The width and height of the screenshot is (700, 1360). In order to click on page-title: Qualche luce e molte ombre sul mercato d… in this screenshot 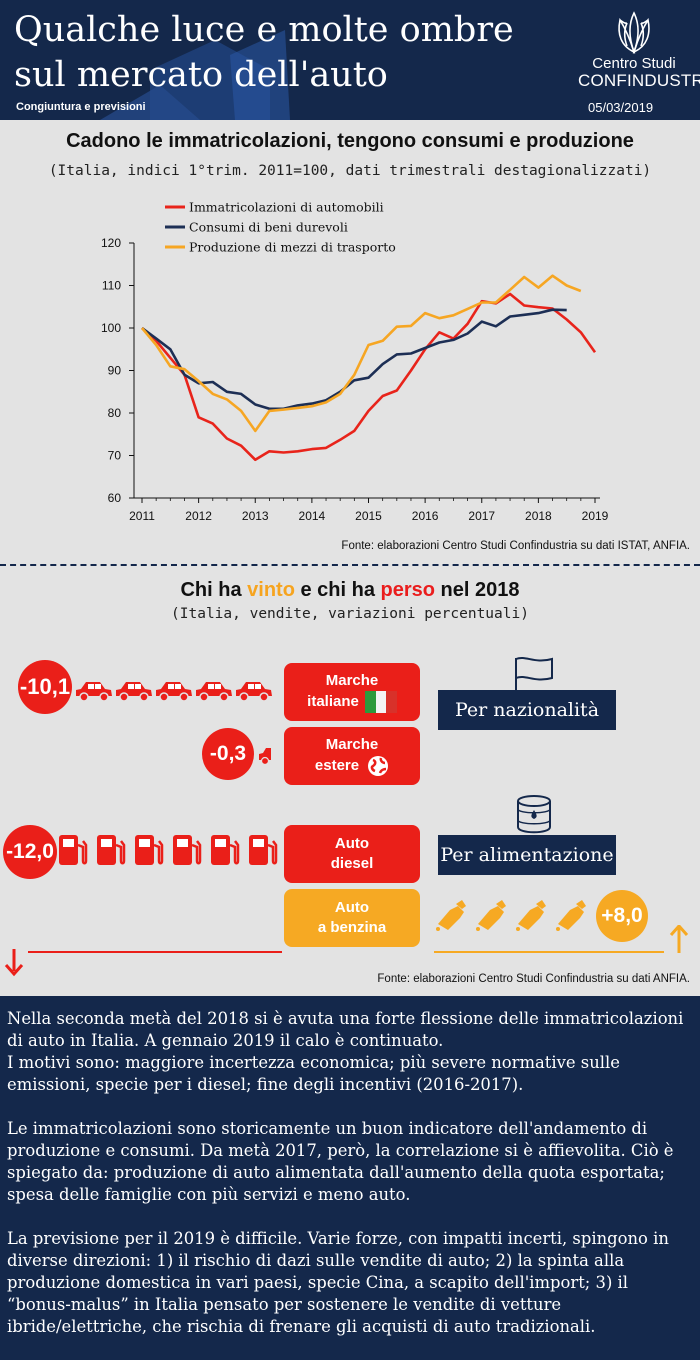, I will do `click(274, 53)`.